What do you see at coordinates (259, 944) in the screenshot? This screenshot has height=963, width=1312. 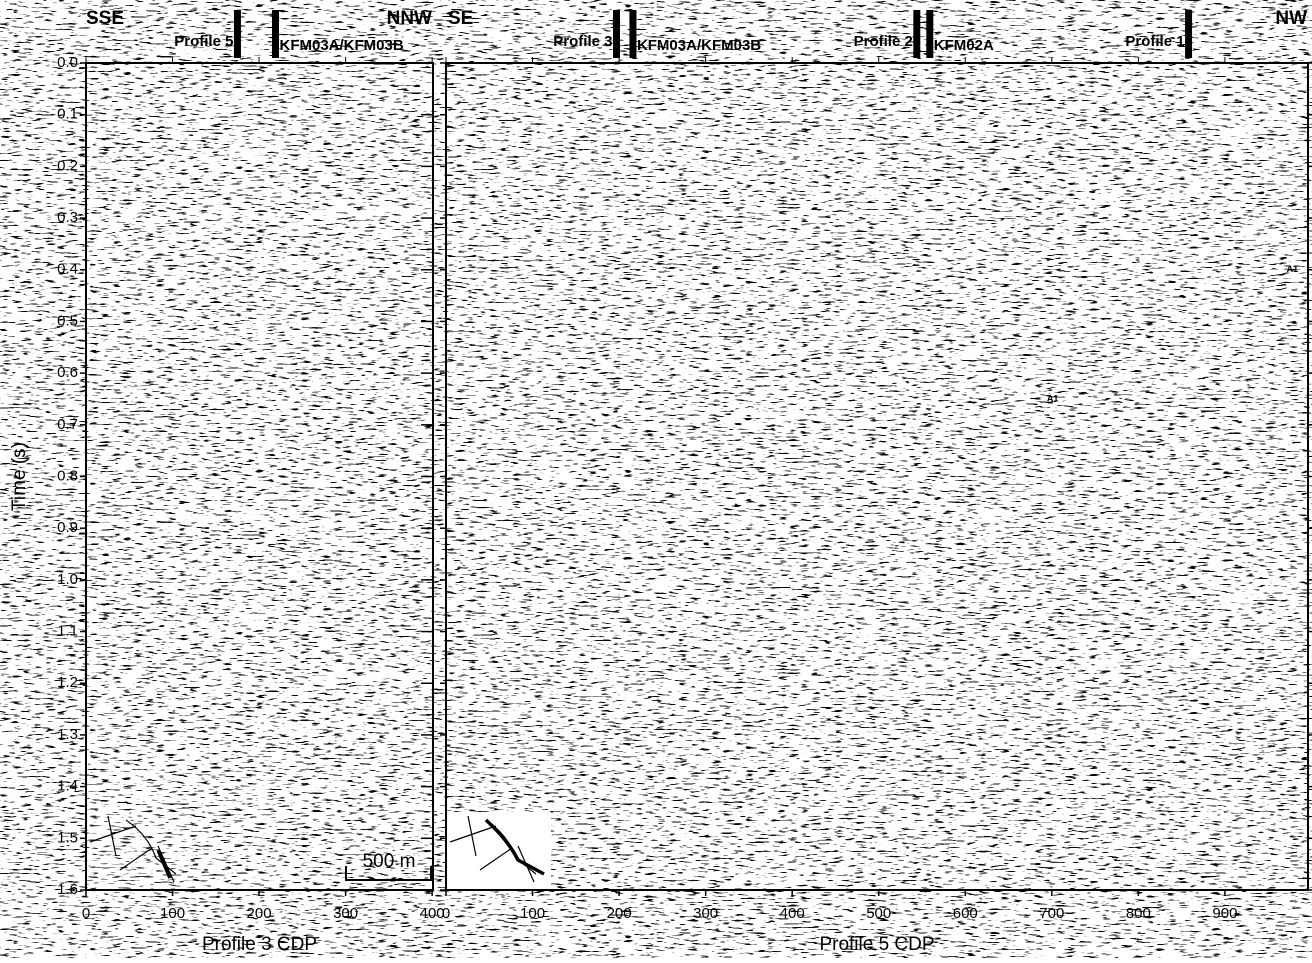 I see `x-axis-label: Profile 3 CDP` at bounding box center [259, 944].